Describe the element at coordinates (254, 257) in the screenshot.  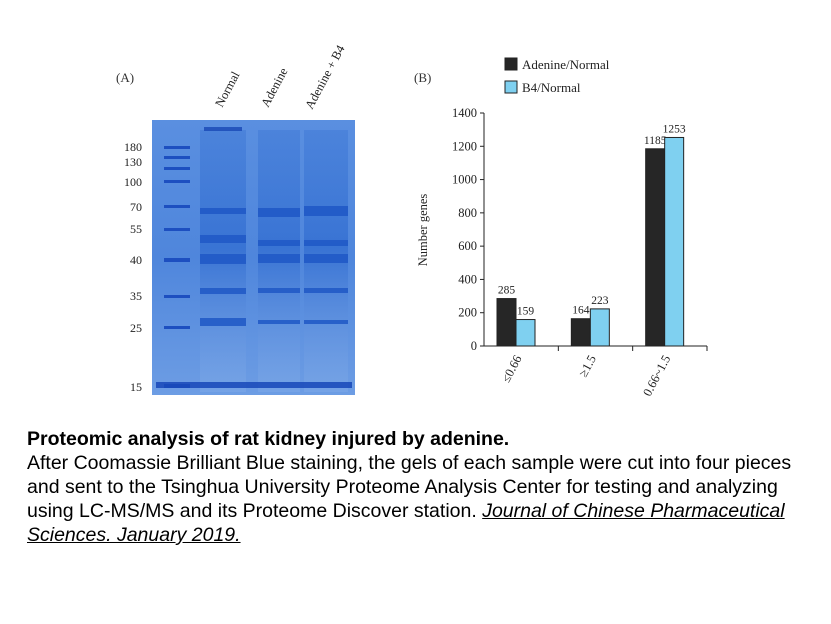
I see `lane-bands` at that location.